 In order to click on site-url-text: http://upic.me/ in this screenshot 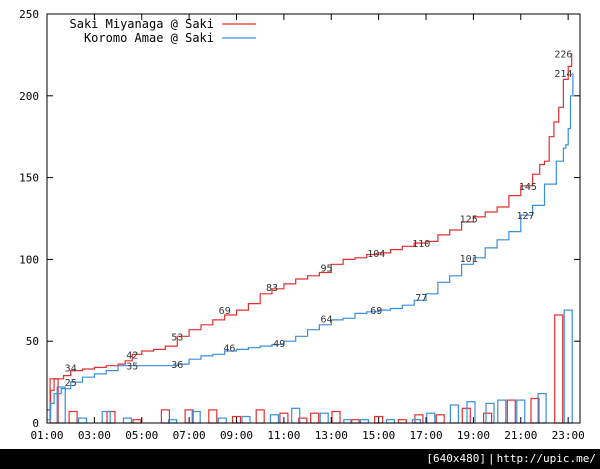, I will do `click(546, 458)`.